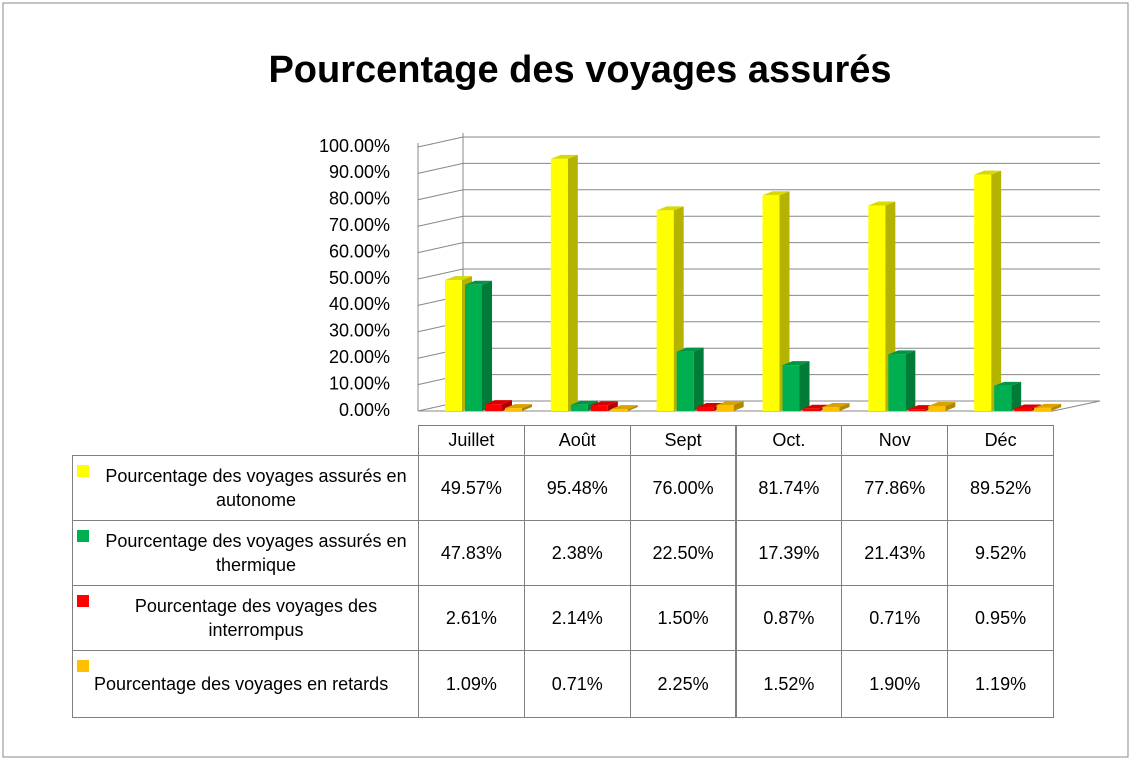  I want to click on y-tick-label: 90.00%, so click(359, 172).